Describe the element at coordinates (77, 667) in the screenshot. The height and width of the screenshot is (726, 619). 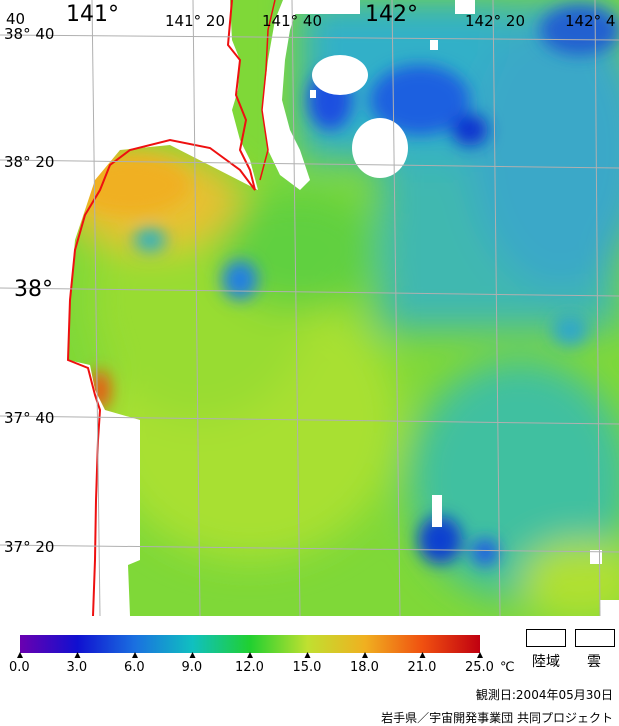
I see `colorbar-tick-label: 3.0` at that location.